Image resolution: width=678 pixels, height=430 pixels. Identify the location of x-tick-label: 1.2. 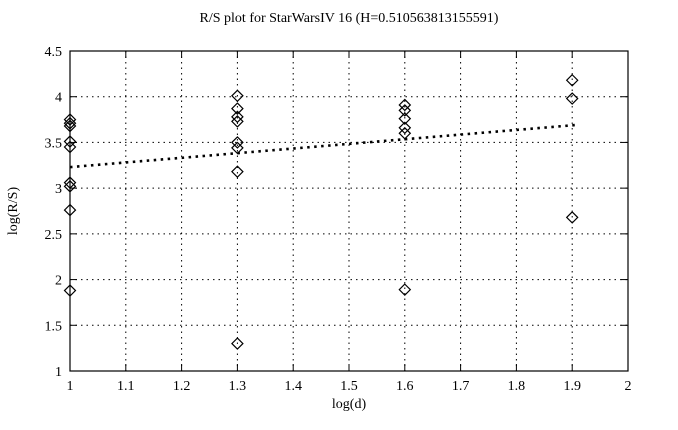
(182, 386).